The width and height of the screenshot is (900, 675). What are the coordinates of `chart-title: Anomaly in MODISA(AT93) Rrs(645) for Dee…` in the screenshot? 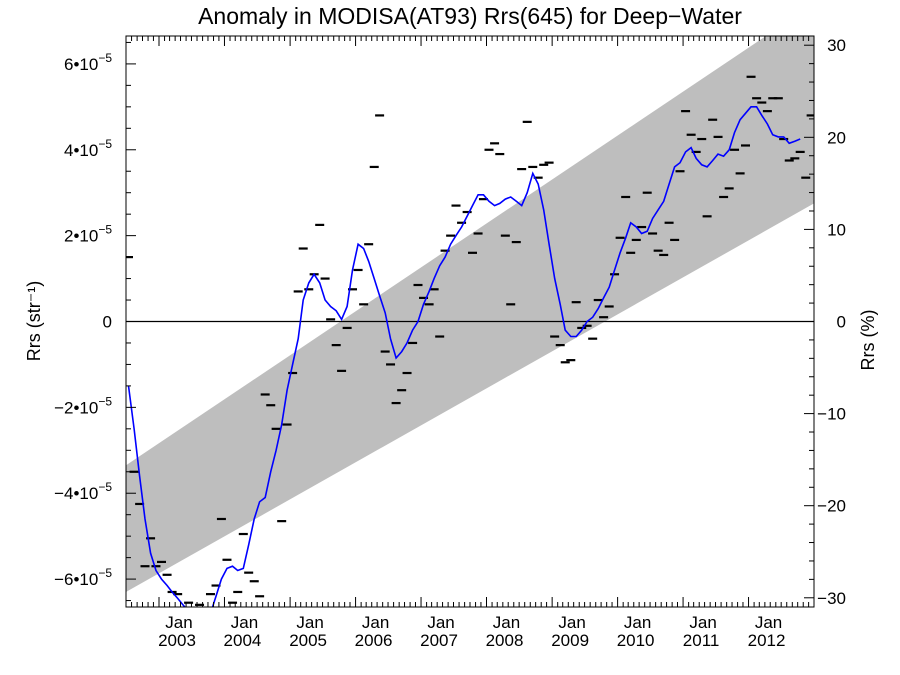 It's located at (470, 16).